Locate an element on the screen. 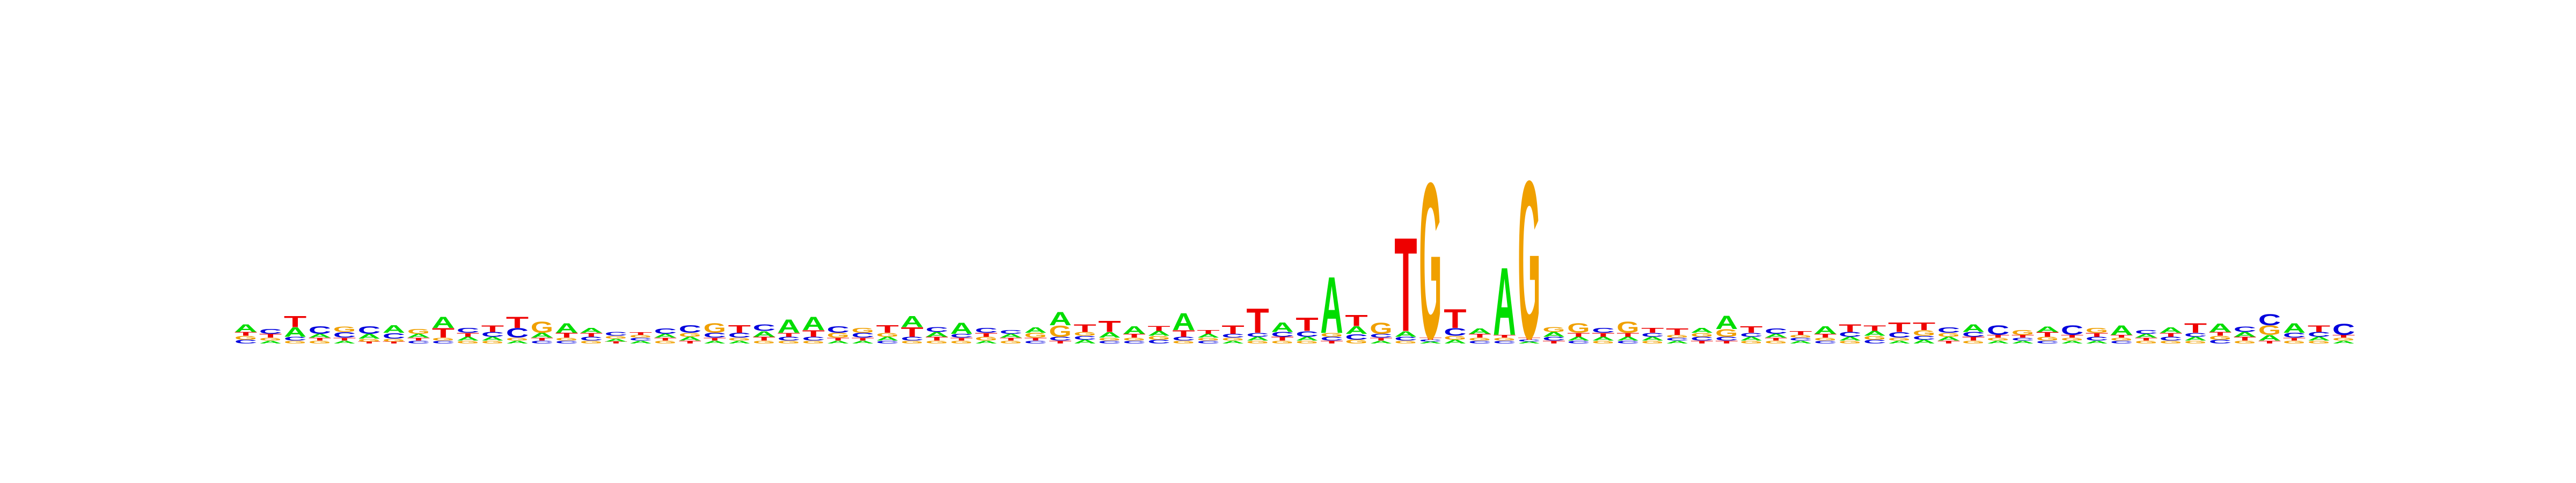 The width and height of the screenshot is (2576, 483). logo-letter-a-pos-58: A is located at coordinates (1652, 339).